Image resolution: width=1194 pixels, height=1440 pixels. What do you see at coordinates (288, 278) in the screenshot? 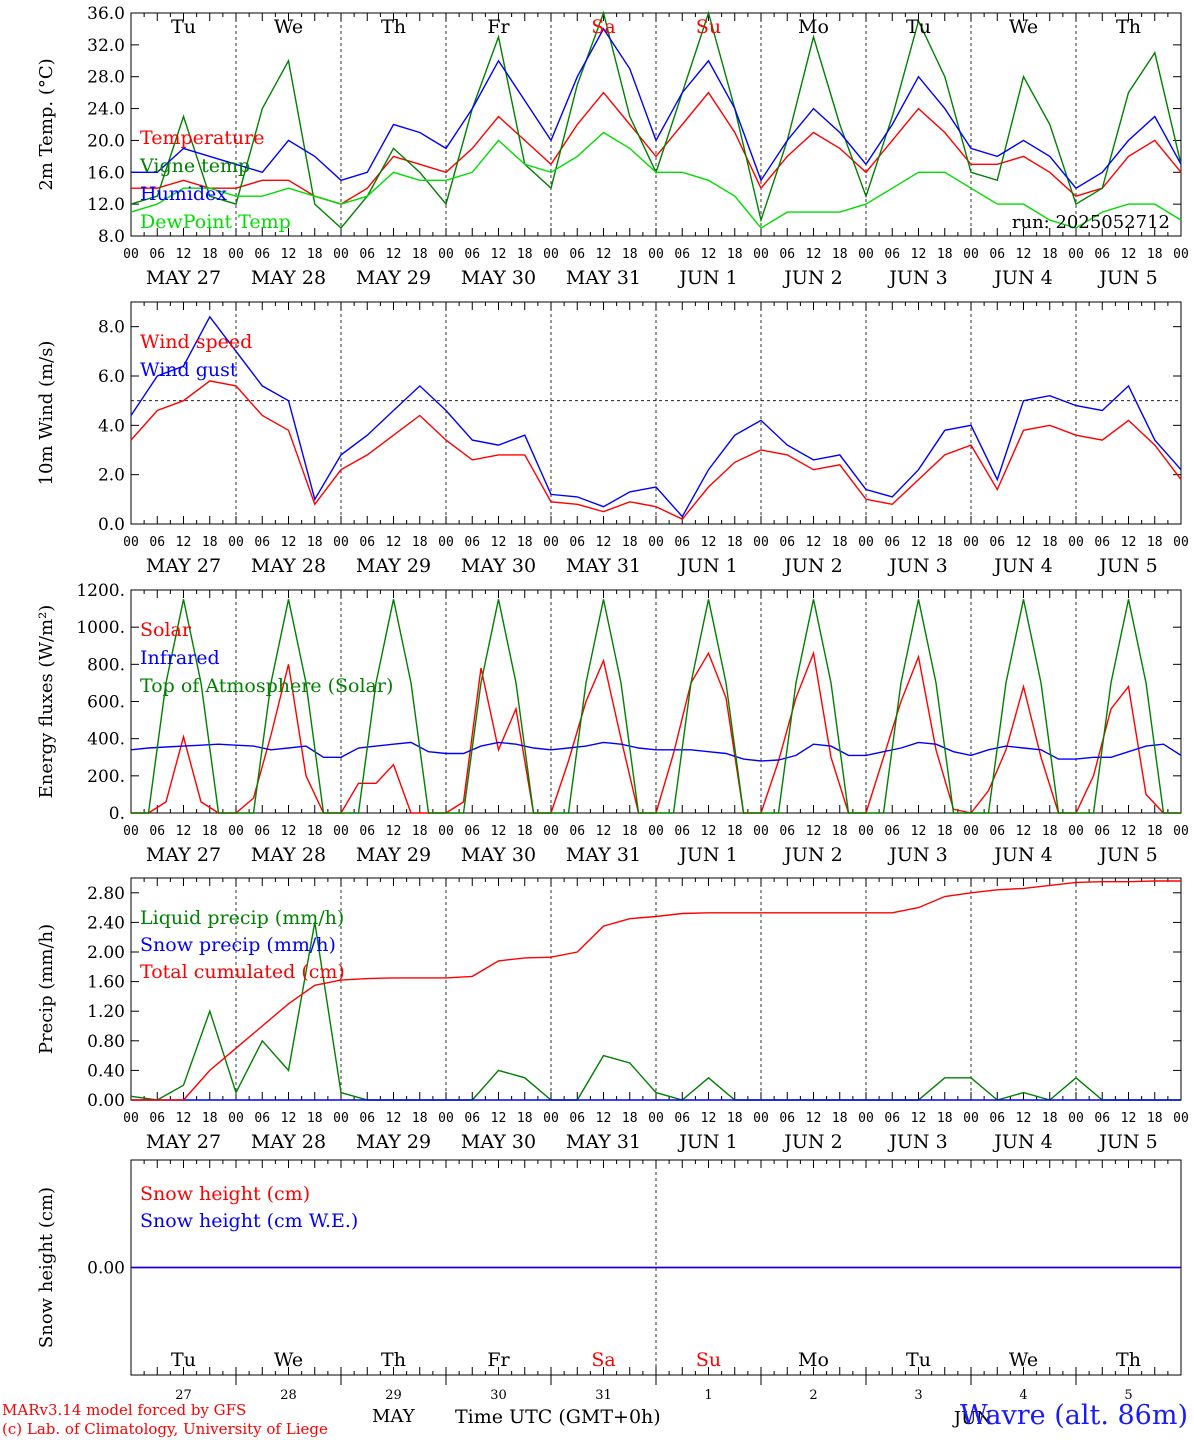
I see `date-label: MAY 28` at bounding box center [288, 278].